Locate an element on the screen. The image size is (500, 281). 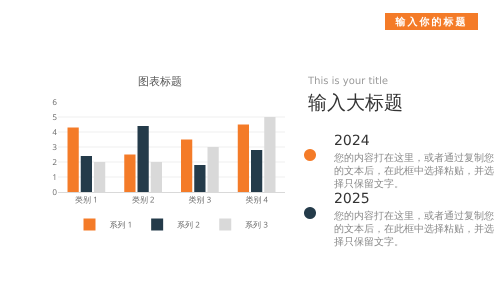
legend-label: 系列 2 is located at coordinates (188, 225).